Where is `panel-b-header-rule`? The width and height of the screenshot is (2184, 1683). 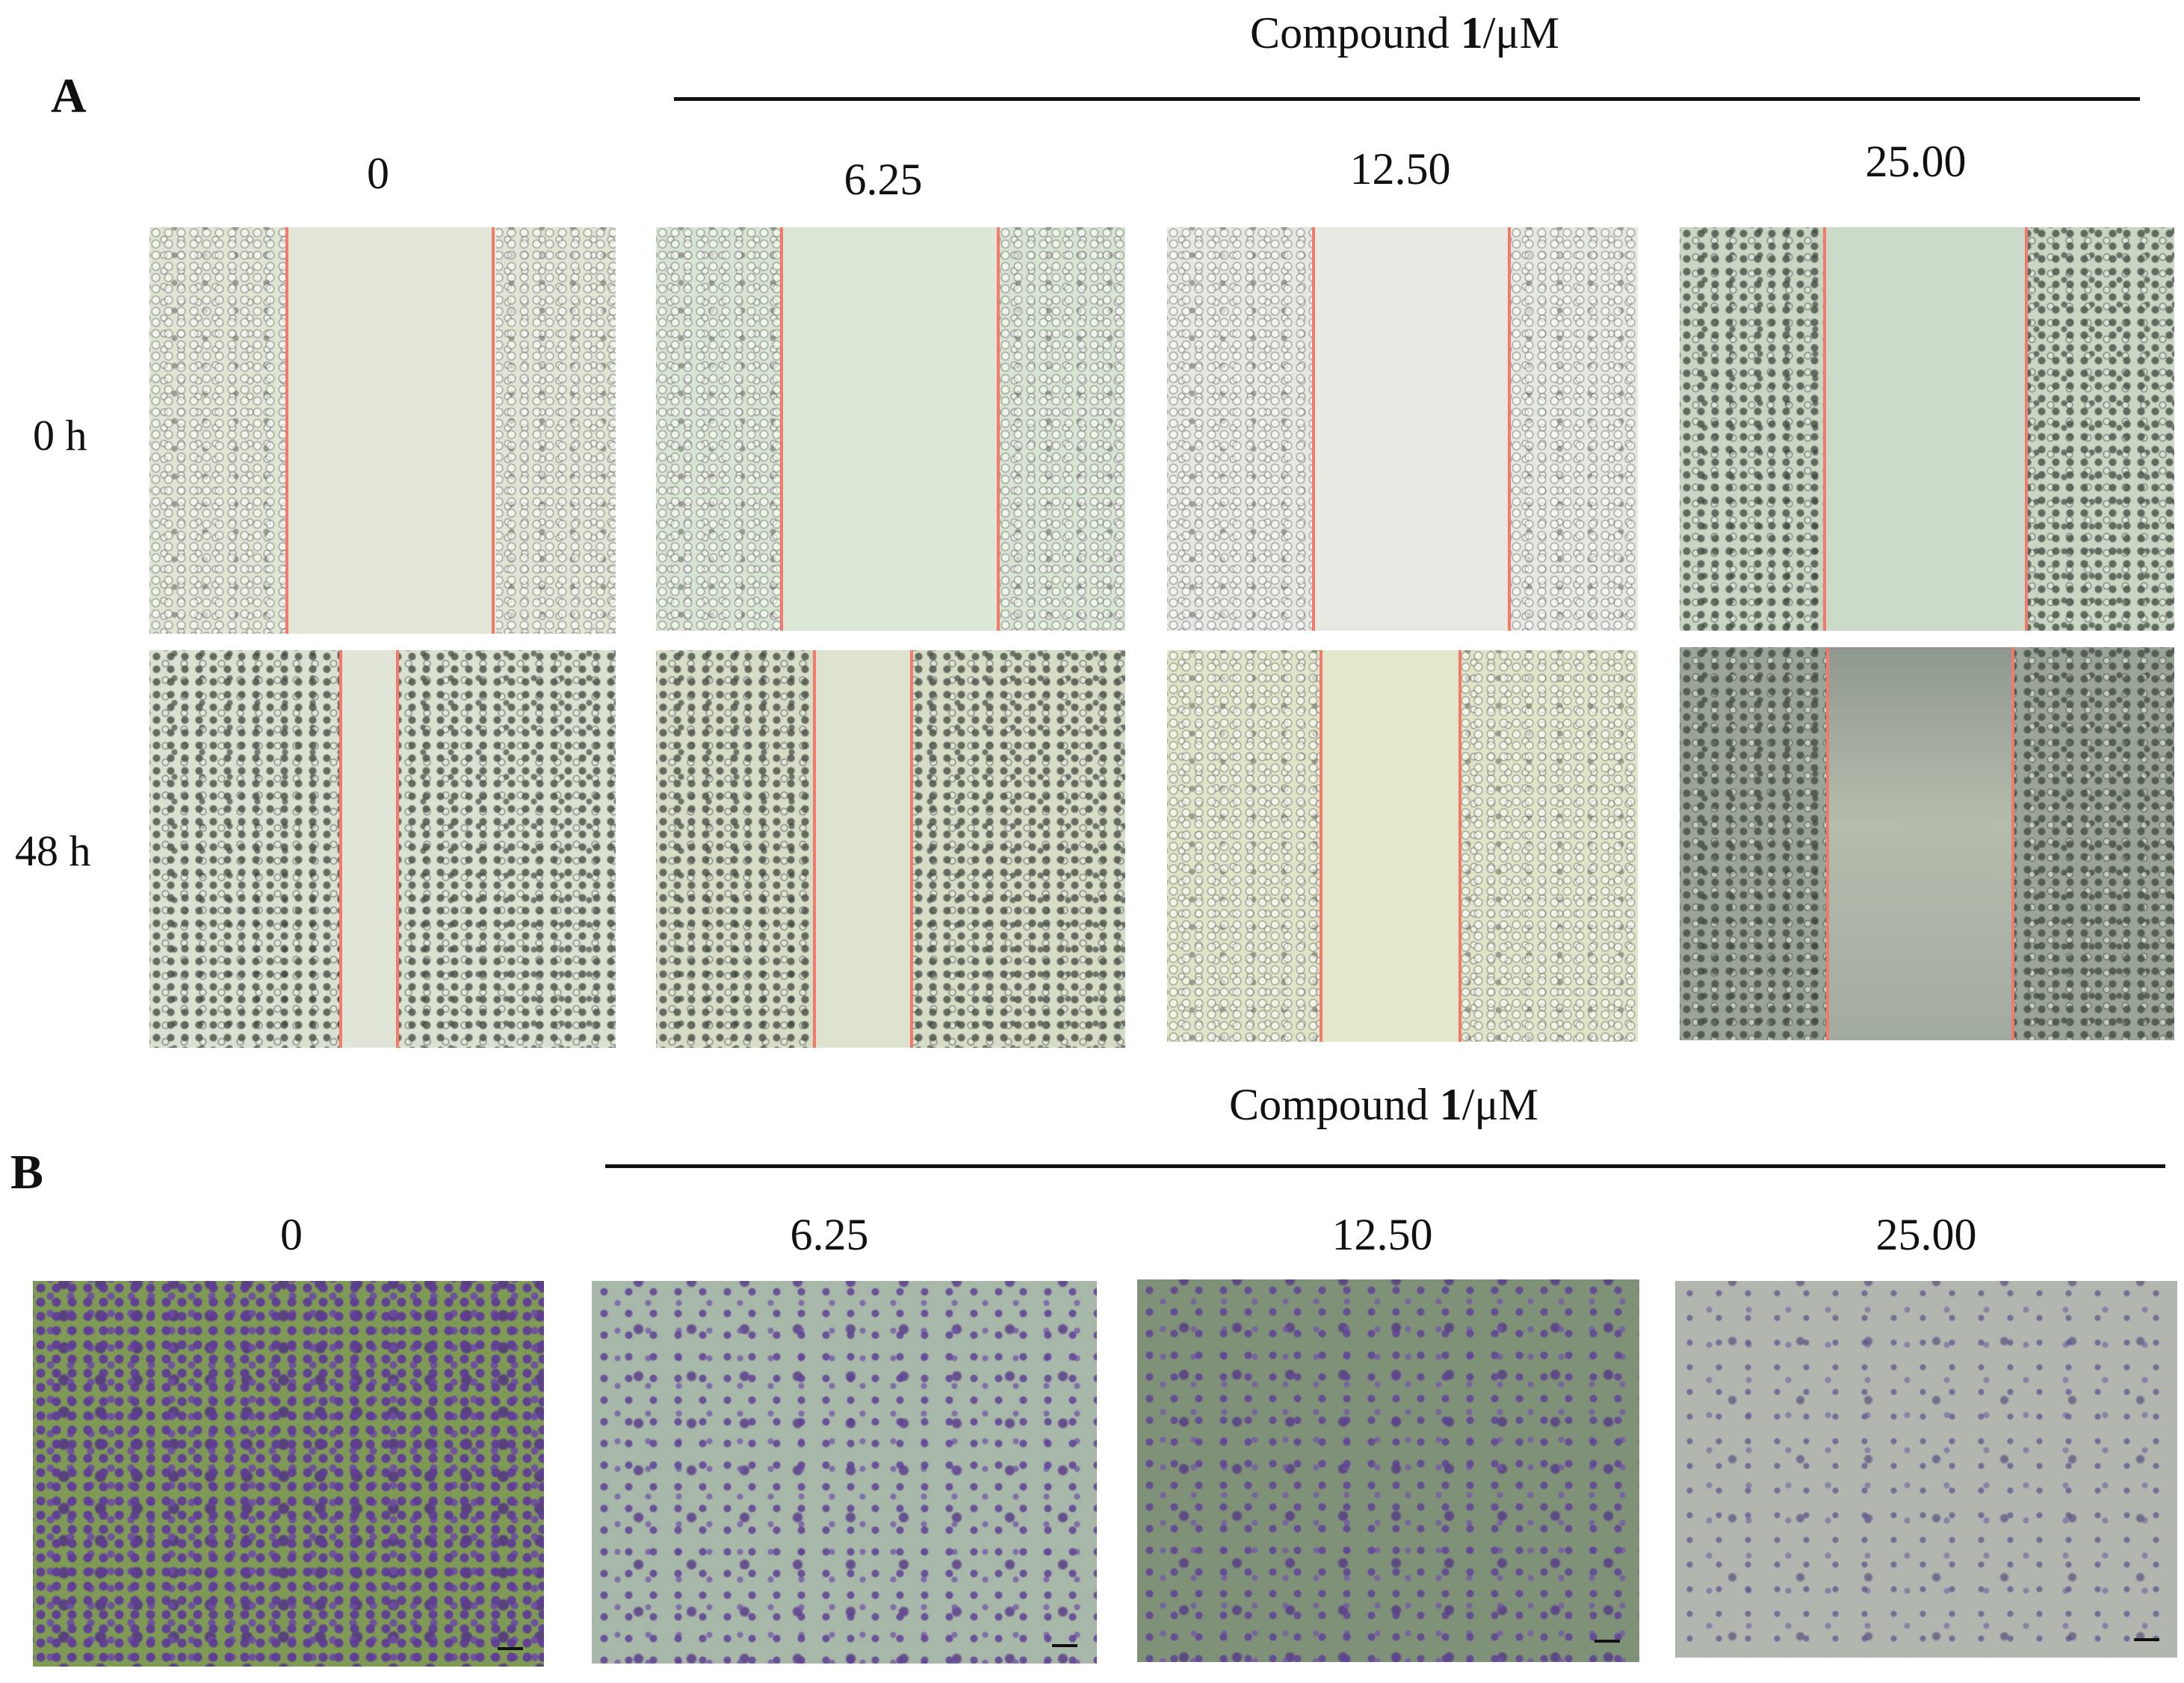
panel-b-header-rule is located at coordinates (1385, 1166).